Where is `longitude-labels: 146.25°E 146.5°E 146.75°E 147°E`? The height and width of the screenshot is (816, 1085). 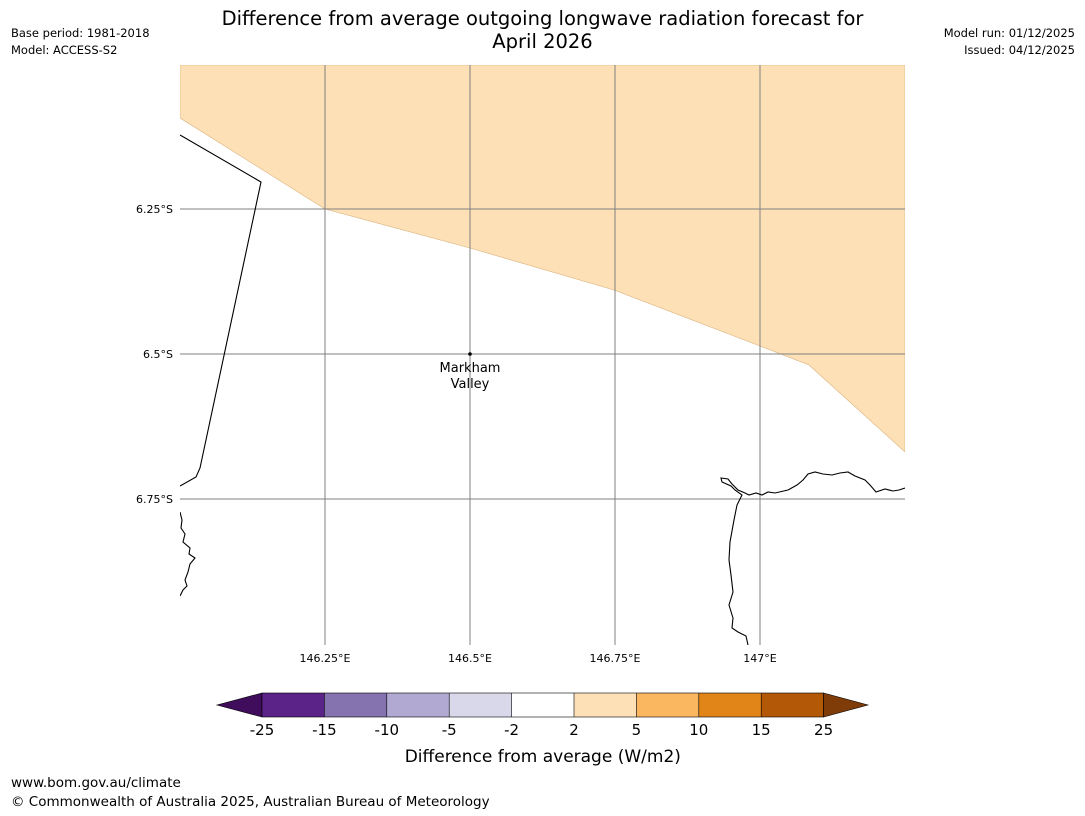
longitude-labels: 146.25°E 146.5°E 146.75°E 147°E is located at coordinates (538, 658).